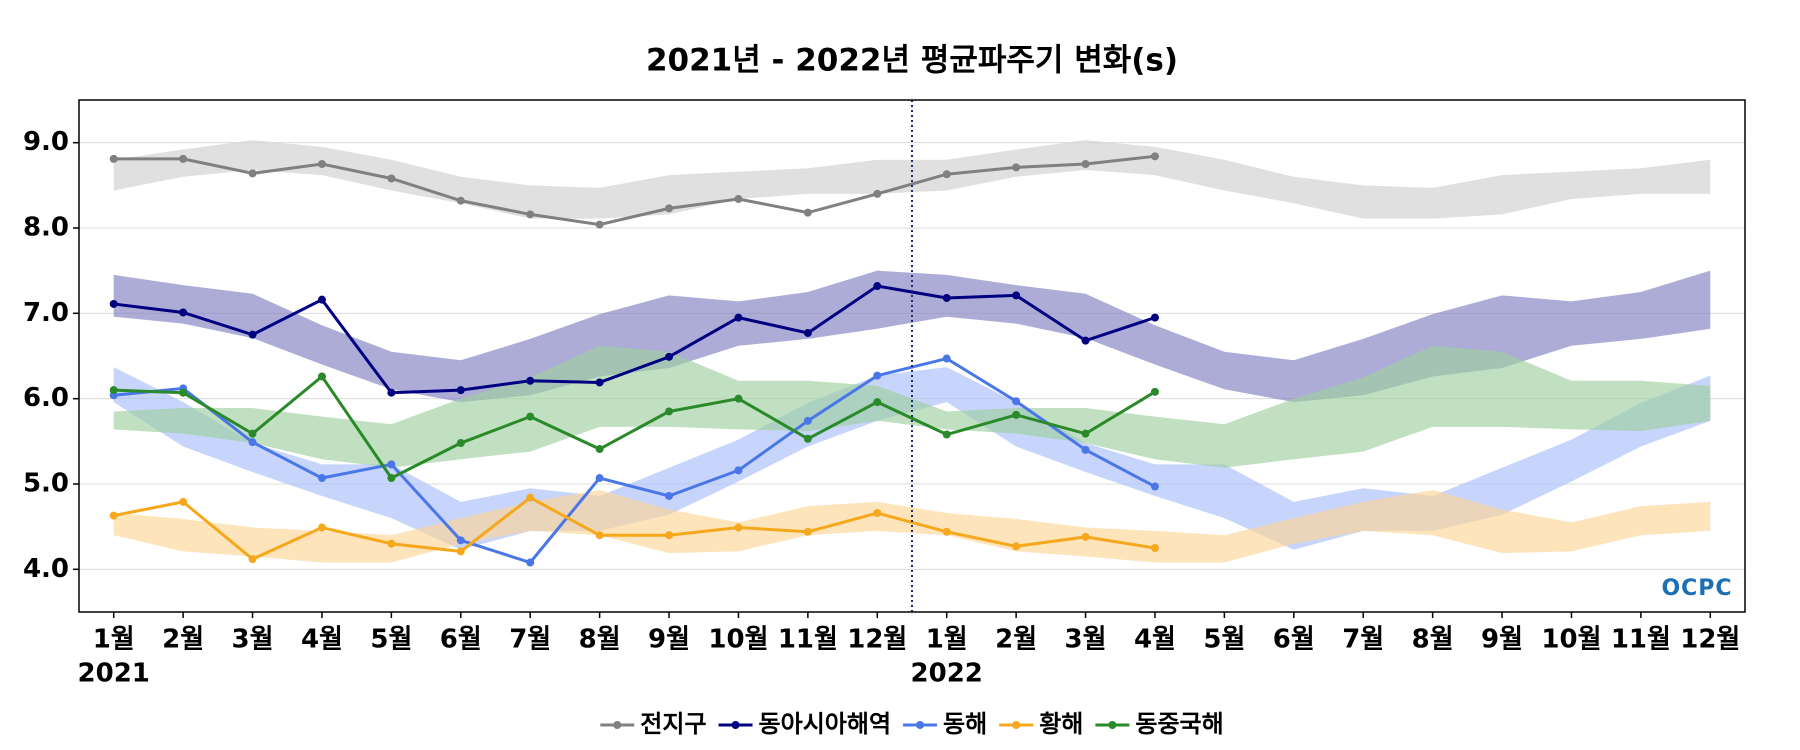 The width and height of the screenshot is (1800, 750). I want to click on legend-item: 동해, so click(945, 724).